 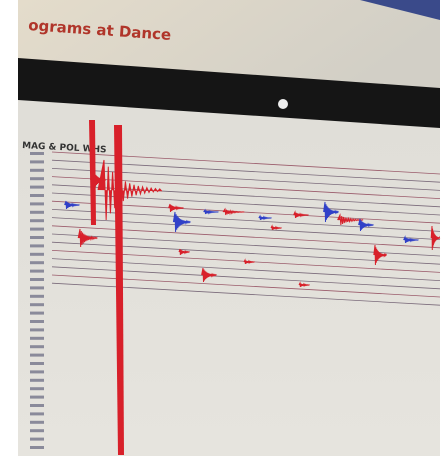 What do you see at coordinates (400, 10) in the screenshot?
I see `corner` at bounding box center [400, 10].